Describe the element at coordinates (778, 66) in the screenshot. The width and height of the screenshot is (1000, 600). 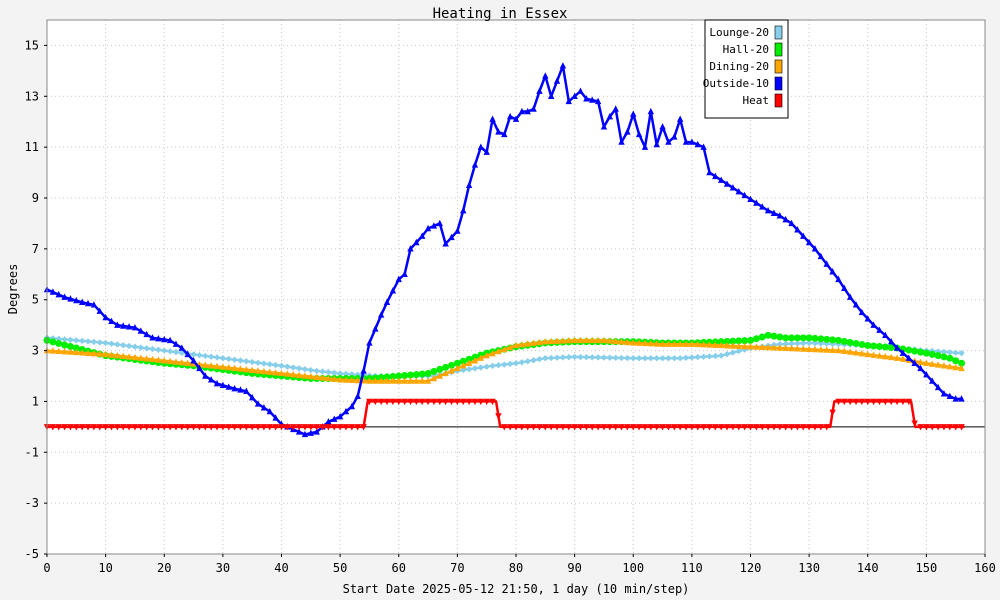
I see `legend-swatch` at that location.